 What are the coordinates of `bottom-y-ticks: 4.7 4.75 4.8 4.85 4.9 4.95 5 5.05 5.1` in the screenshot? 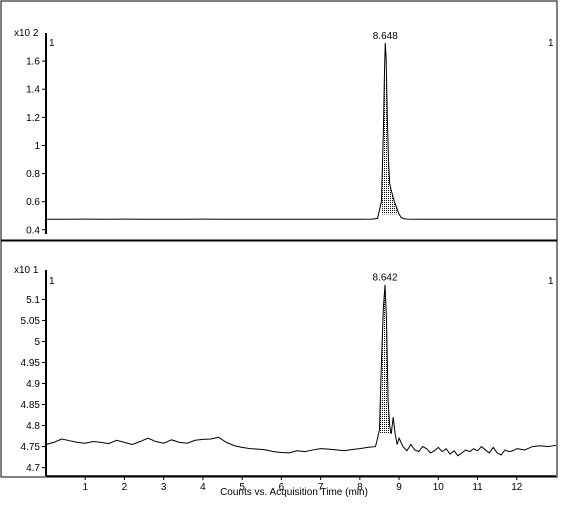 It's located at (33, 384).